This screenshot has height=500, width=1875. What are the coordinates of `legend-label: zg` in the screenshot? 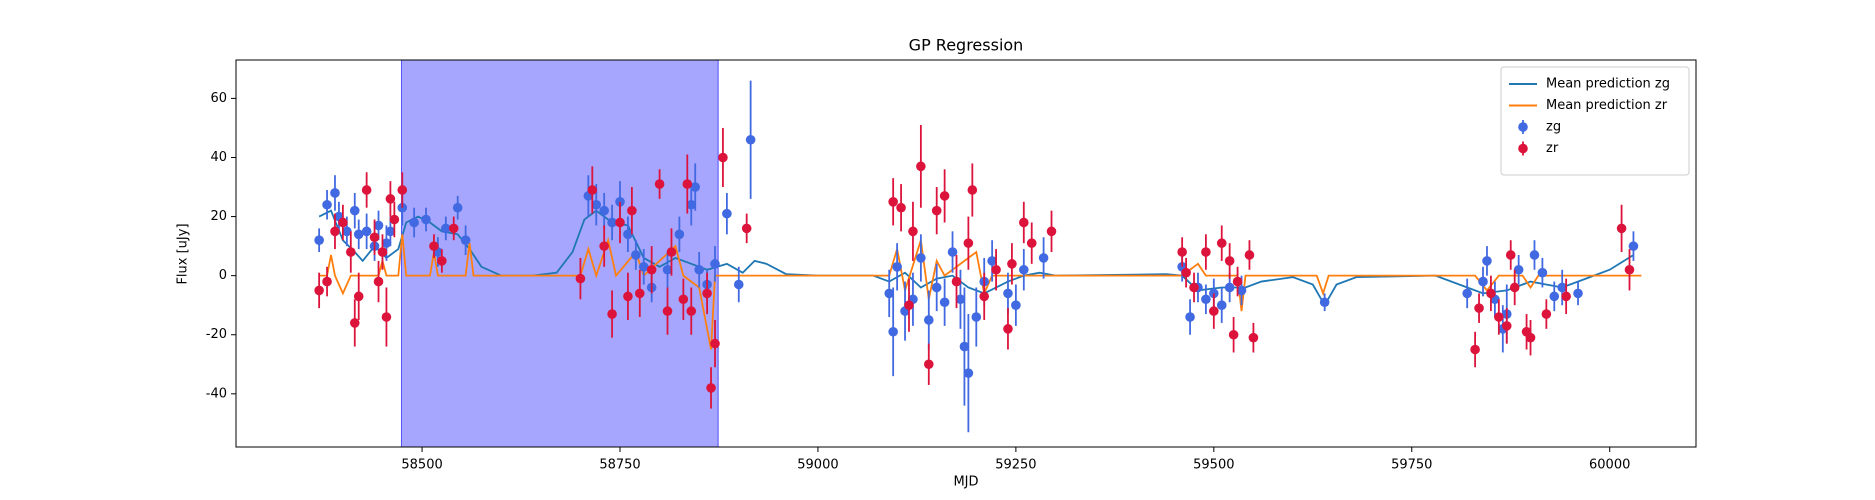 It's located at (1553, 127).